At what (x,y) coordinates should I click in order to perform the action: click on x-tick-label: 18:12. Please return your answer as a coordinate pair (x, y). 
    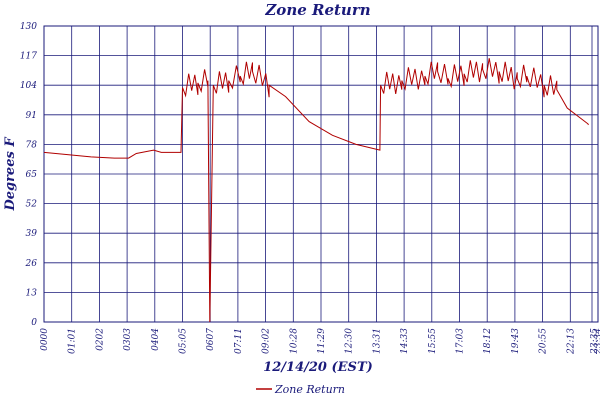
    Looking at the image, I should click on (488, 341).